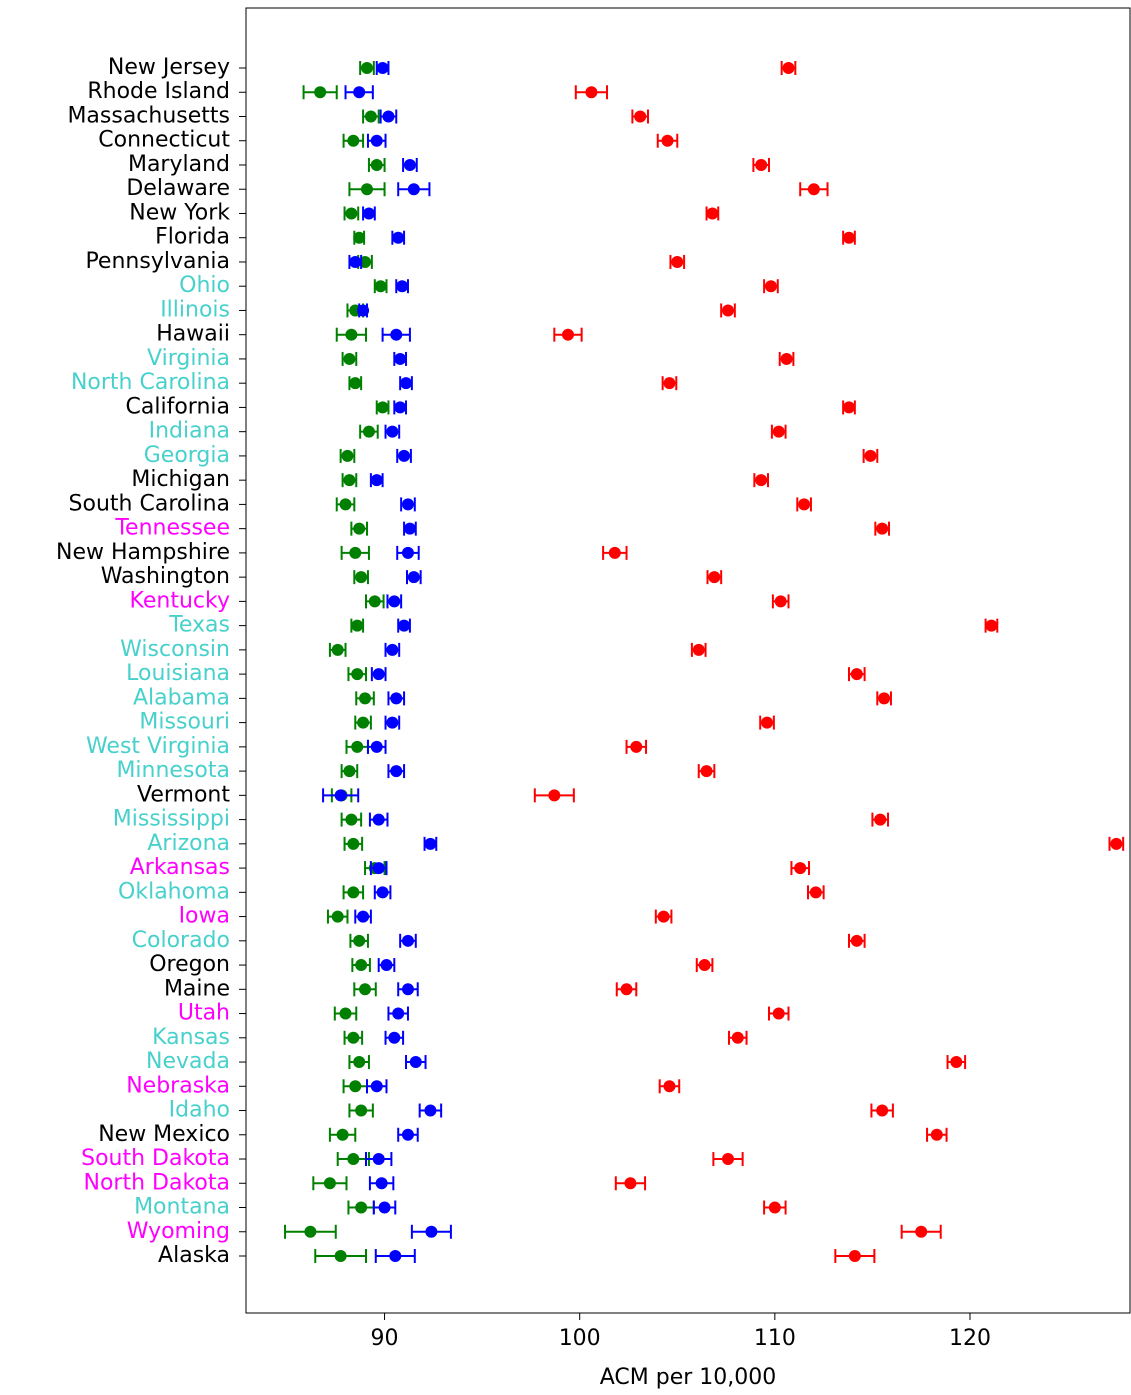 The width and height of the screenshot is (1131, 1395). Describe the element at coordinates (172, 528) in the screenshot. I see `y-tick-label: Tennessee` at that location.